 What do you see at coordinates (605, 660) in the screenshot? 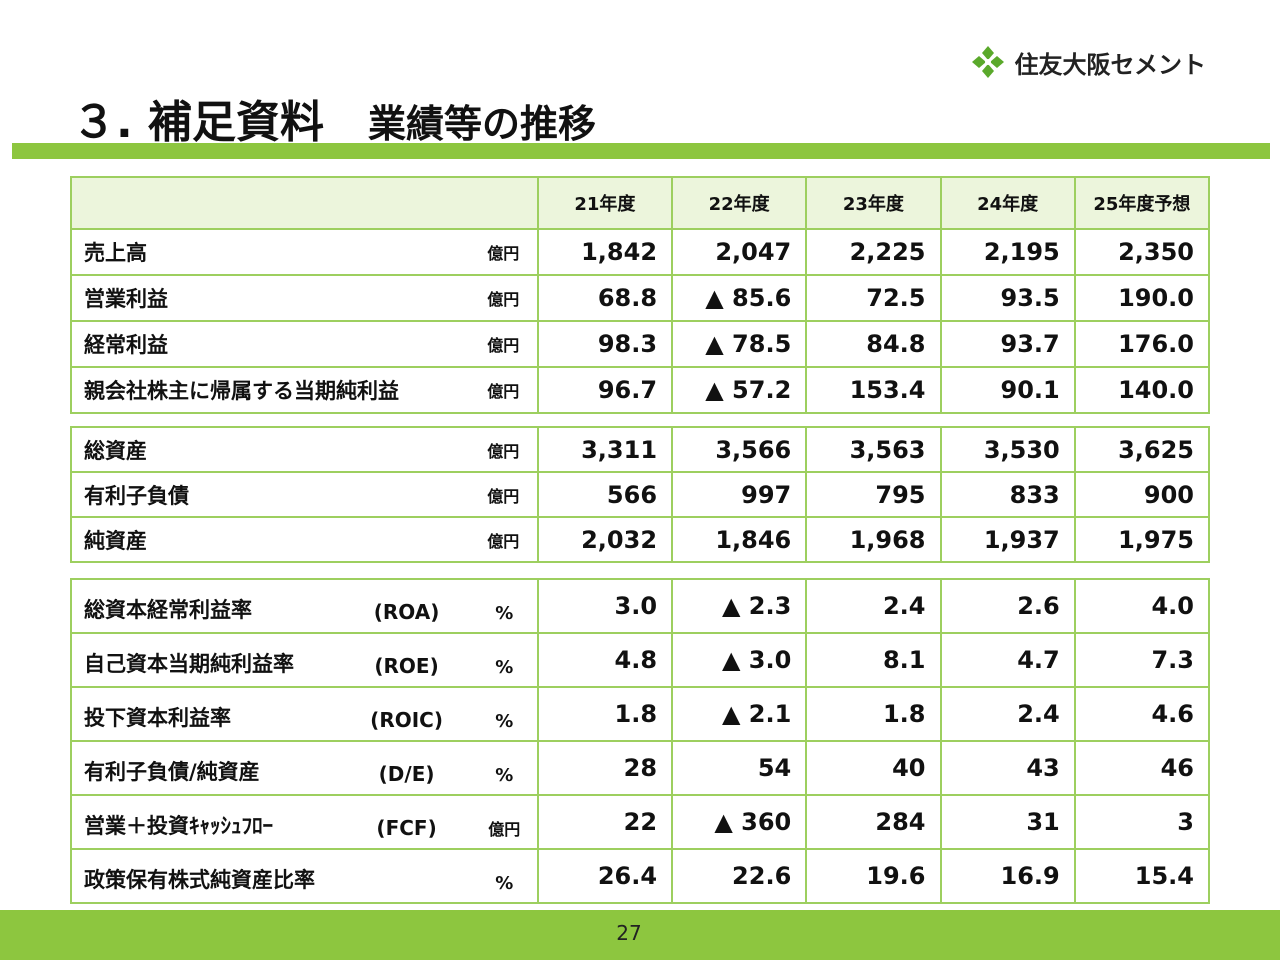
I see `value-cell: 4.8` at bounding box center [605, 660].